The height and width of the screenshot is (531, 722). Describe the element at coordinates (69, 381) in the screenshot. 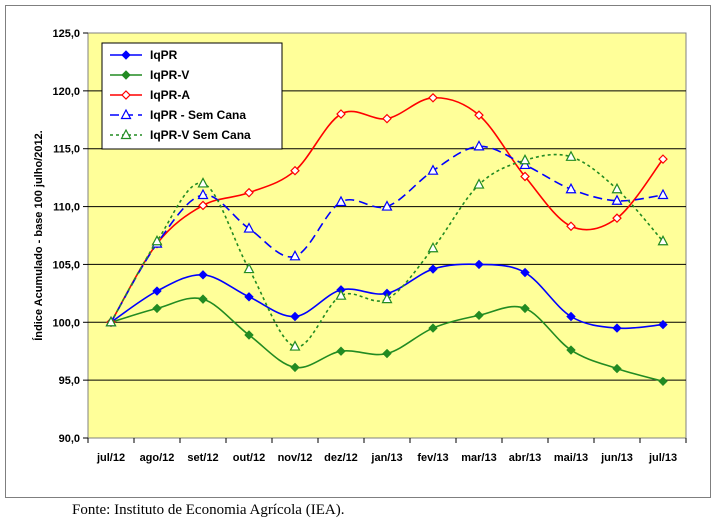

I see `y-tick-label: 95,0` at that location.